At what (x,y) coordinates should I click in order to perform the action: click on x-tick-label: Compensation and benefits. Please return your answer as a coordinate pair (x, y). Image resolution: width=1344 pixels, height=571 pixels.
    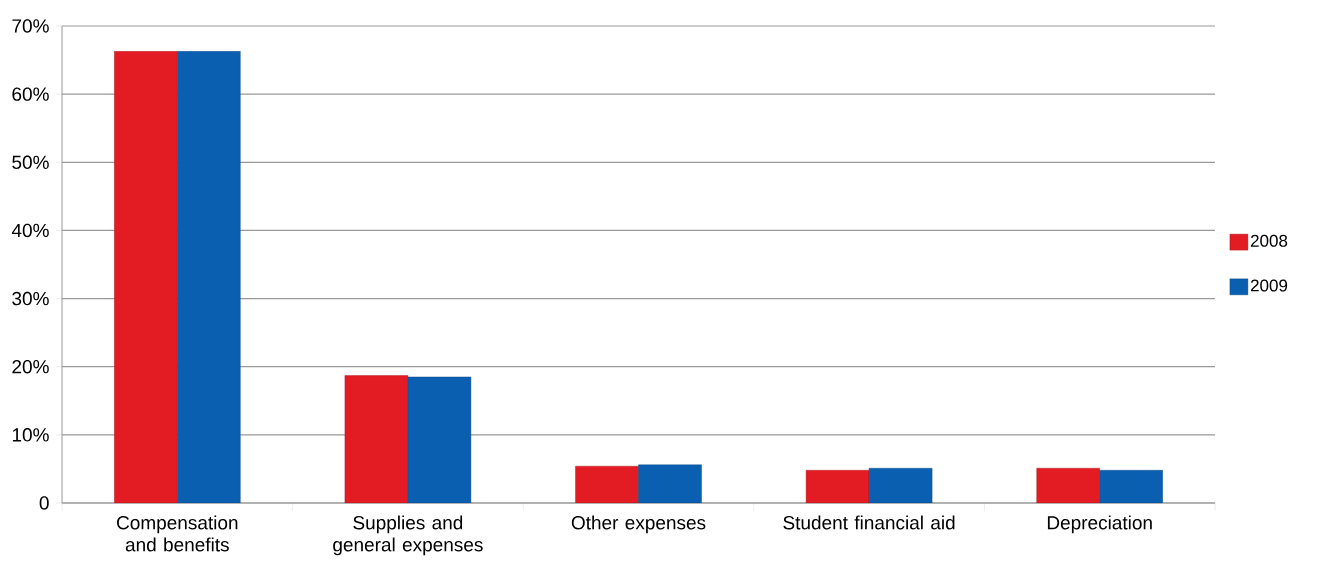
    Looking at the image, I should click on (177, 533).